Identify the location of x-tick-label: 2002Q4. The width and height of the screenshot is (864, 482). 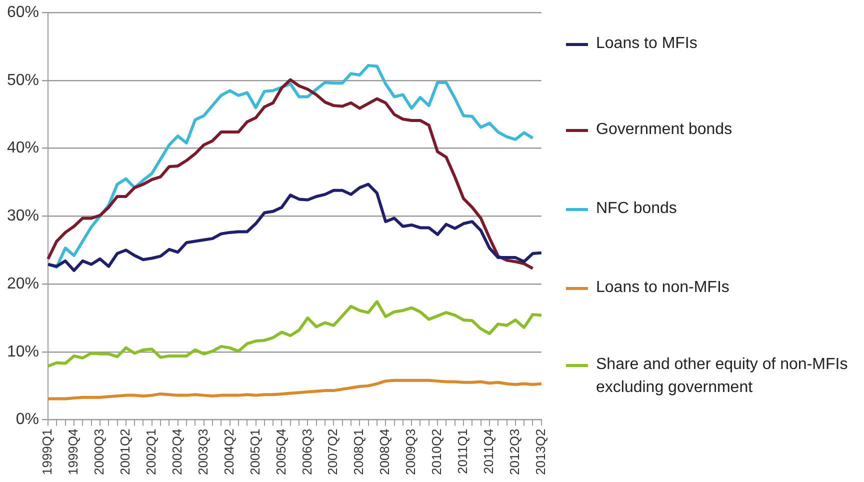
(176, 452).